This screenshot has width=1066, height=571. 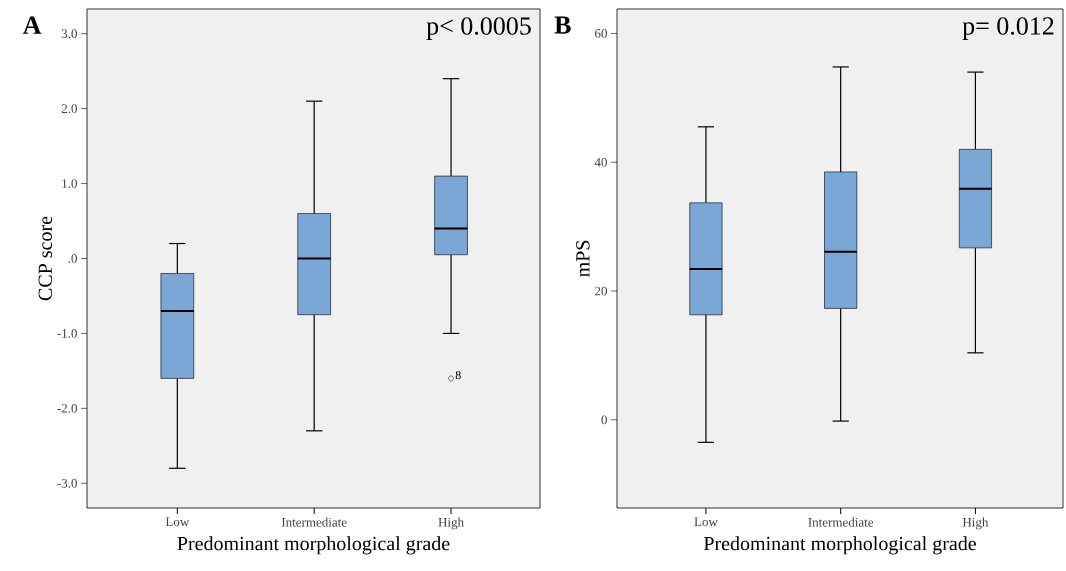 What do you see at coordinates (67, 333) in the screenshot?
I see `y-tick-label: -1.0` at bounding box center [67, 333].